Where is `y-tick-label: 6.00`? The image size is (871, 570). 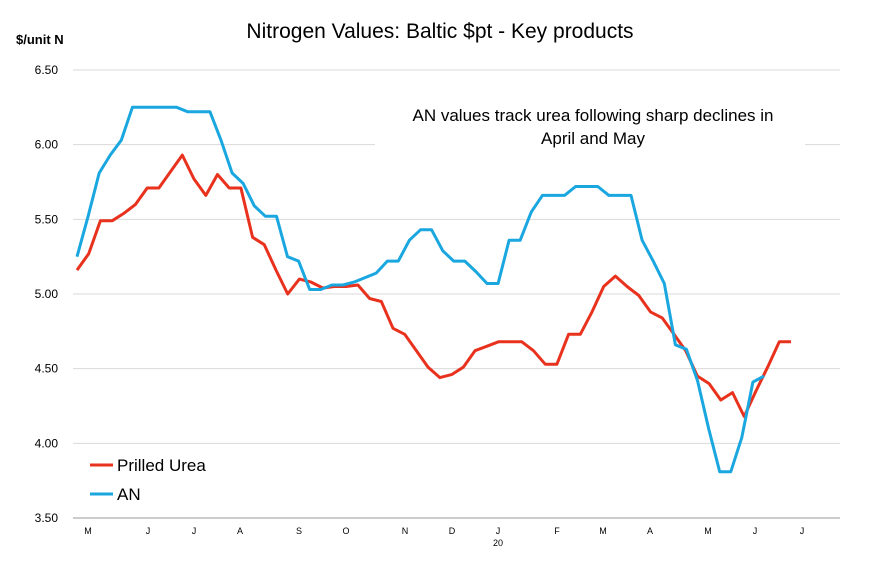 y-tick-label: 6.00 is located at coordinates (47, 145).